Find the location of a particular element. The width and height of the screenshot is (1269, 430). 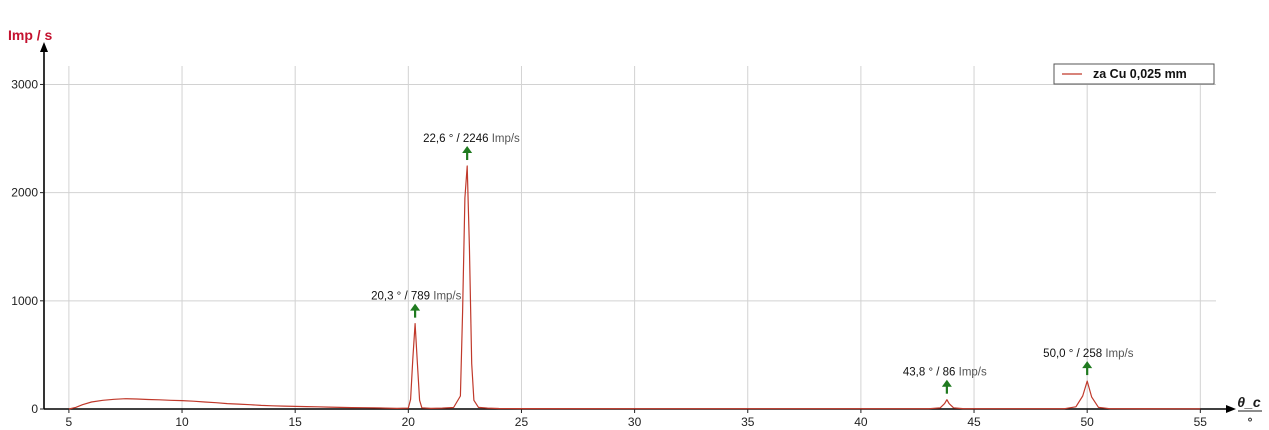

x-axis-label: θ_c is located at coordinates (1249, 402).